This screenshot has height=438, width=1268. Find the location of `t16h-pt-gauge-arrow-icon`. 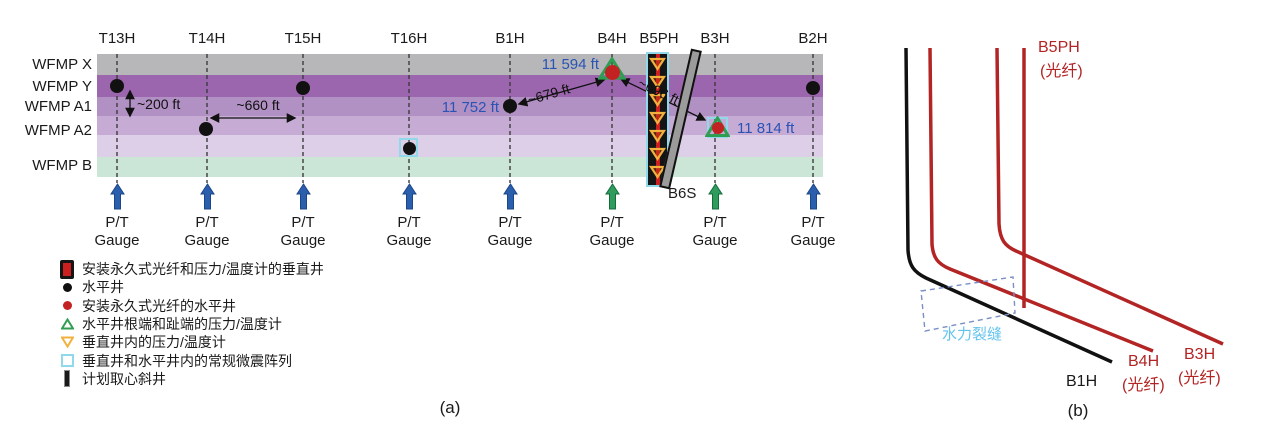

t16h-pt-gauge-arrow-icon is located at coordinates (409, 196).